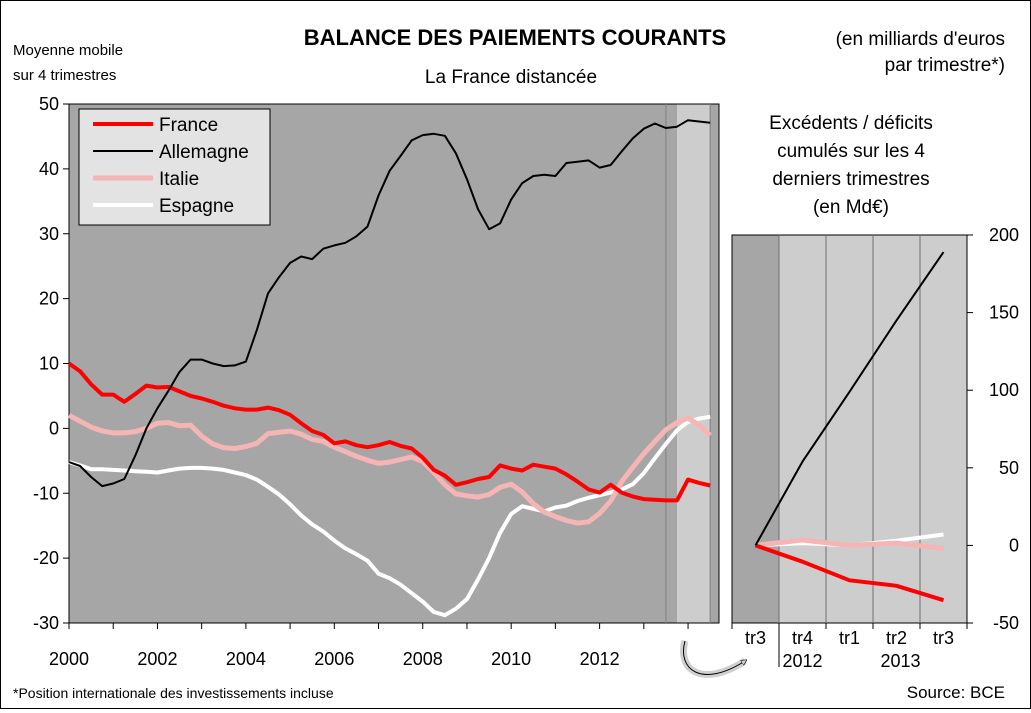  What do you see at coordinates (850, 179) in the screenshot?
I see `inset-title-line-3: derniers trimestres` at bounding box center [850, 179].